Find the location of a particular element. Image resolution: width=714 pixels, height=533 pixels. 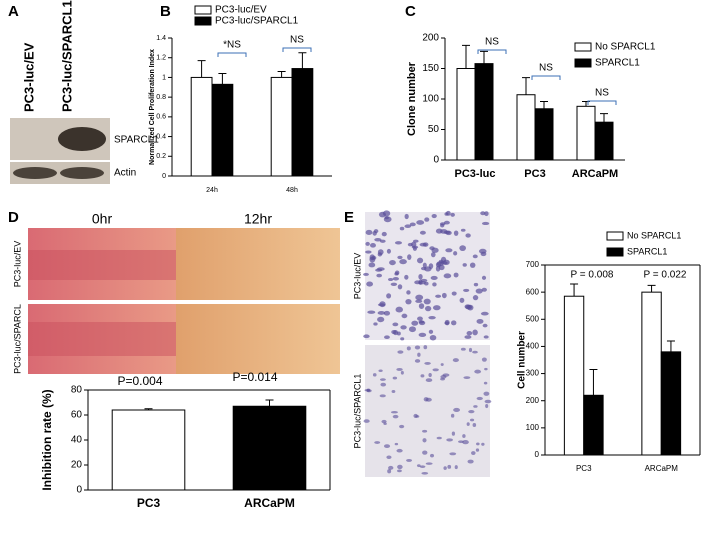

row-label: PC3-luc/EV is located at coordinates (17, 264).